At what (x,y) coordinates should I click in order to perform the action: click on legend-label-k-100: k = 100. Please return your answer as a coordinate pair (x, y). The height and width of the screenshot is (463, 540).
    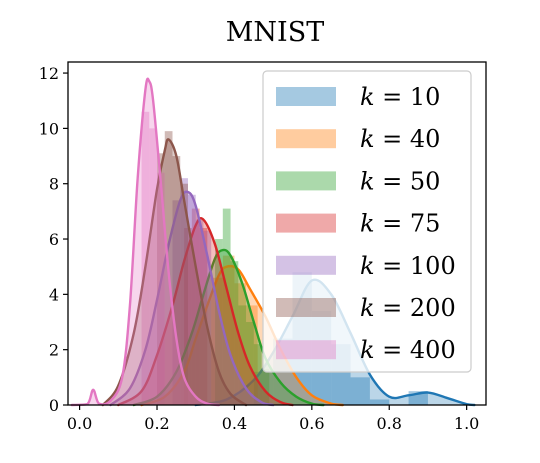
    Looking at the image, I should click on (408, 266).